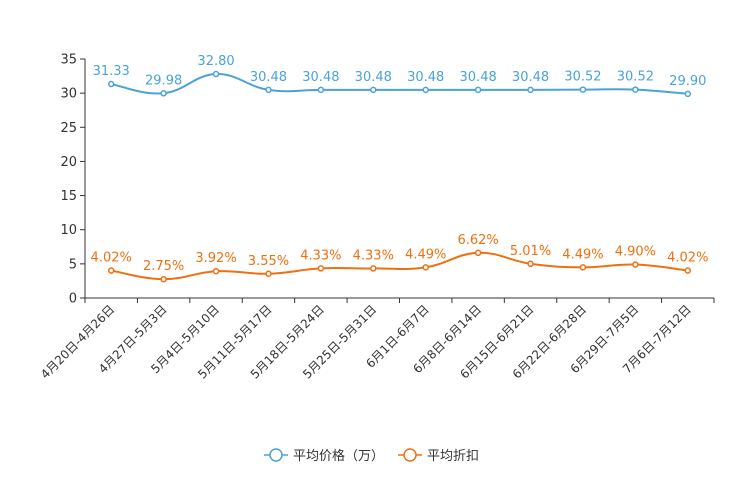  Describe the element at coordinates (477, 240) in the screenshot. I see `data-label: 6.62%` at that location.